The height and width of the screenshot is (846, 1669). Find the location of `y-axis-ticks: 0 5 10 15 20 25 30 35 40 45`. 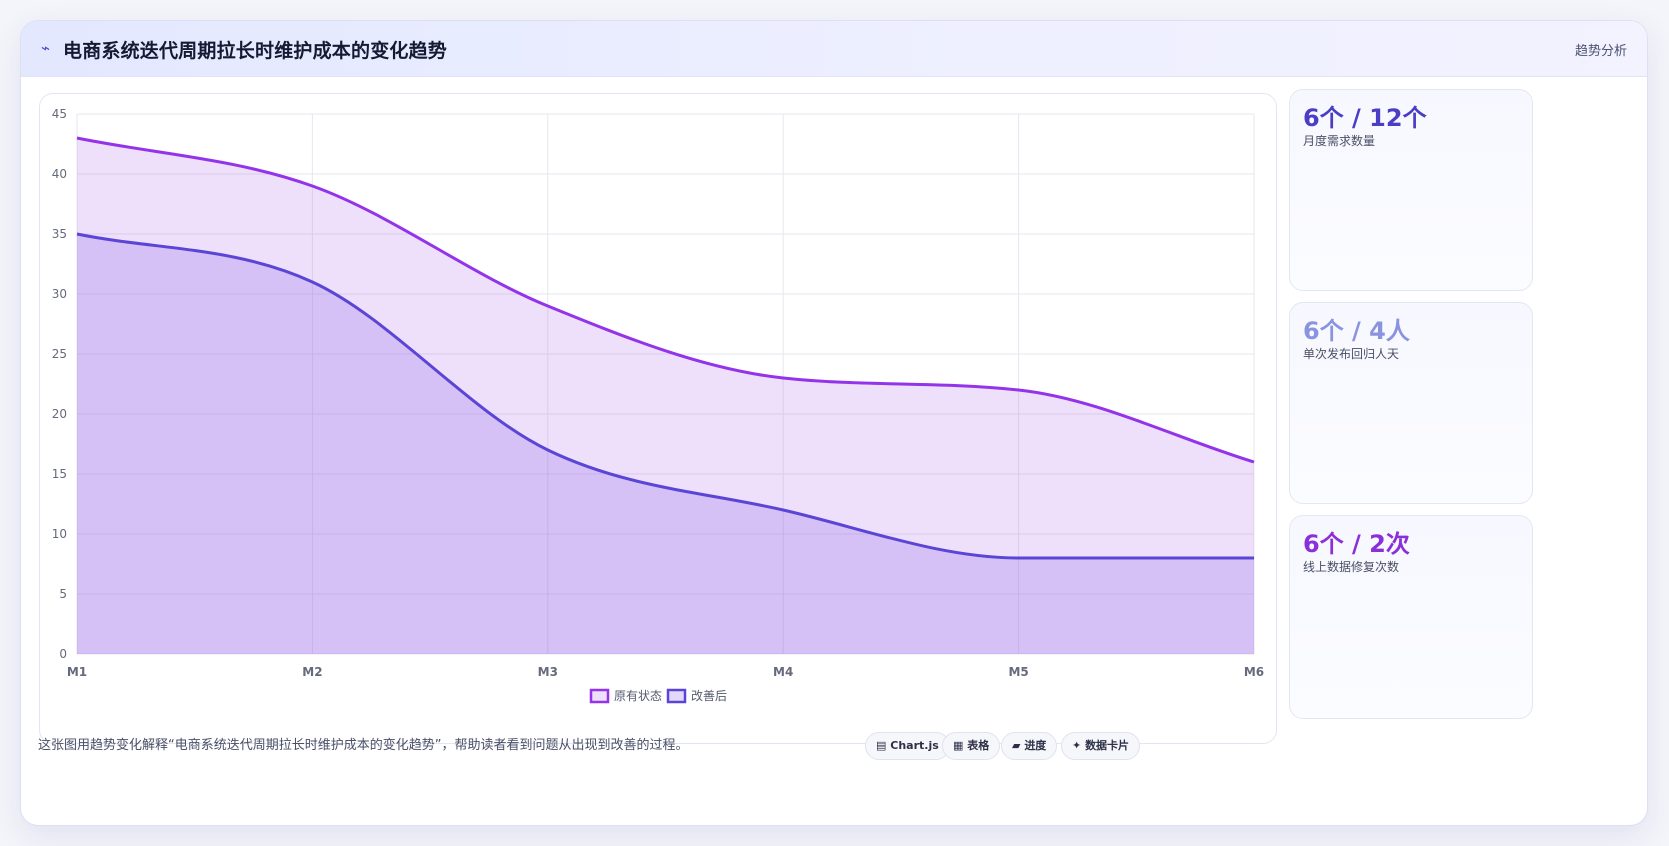

y-axis-ticks: 0 5 10 15 20 25 30 35 40 45 is located at coordinates (59, 384).